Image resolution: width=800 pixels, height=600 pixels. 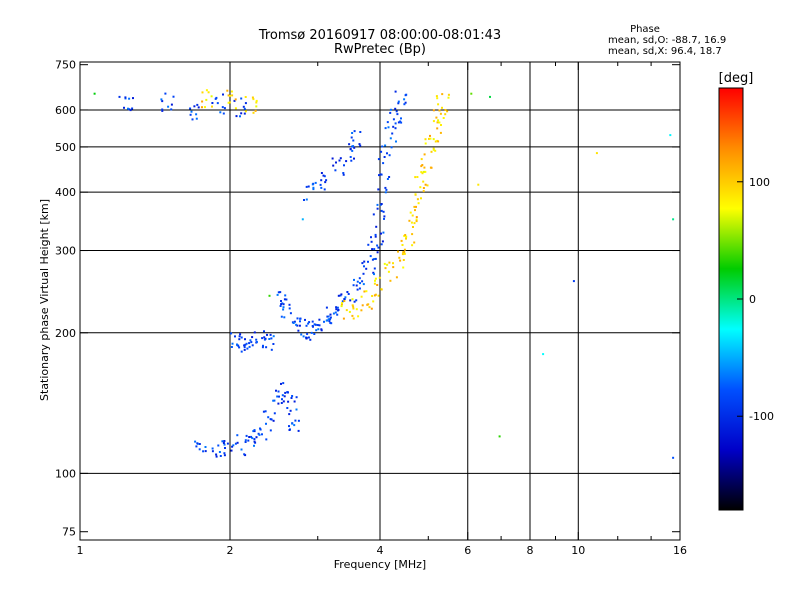 I want to click on y-tick-label: 500, so click(x=65, y=147).